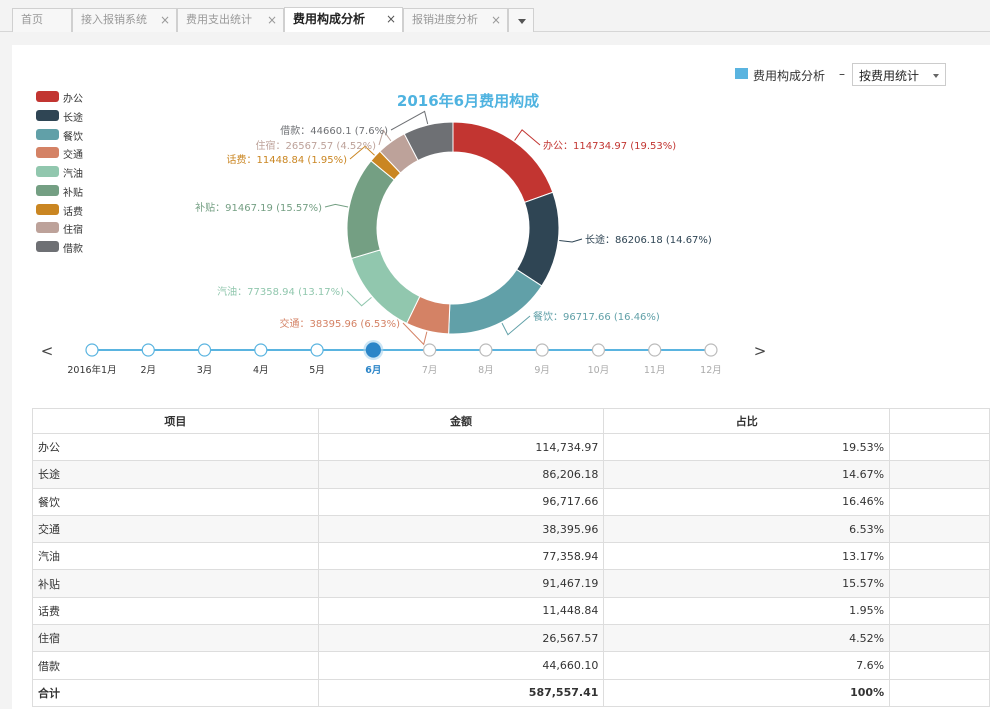  What do you see at coordinates (461, 611) in the screenshot?
I see `cell-amount: 11,448.84` at bounding box center [461, 611].